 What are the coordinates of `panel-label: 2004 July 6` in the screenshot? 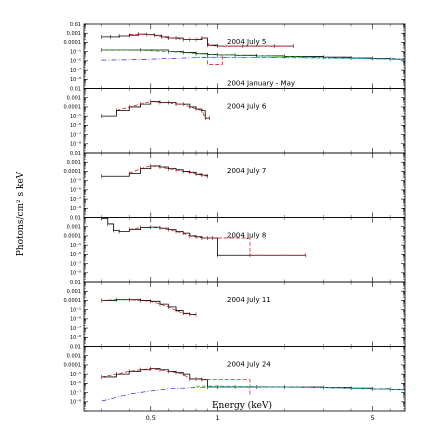 It's located at (247, 107).